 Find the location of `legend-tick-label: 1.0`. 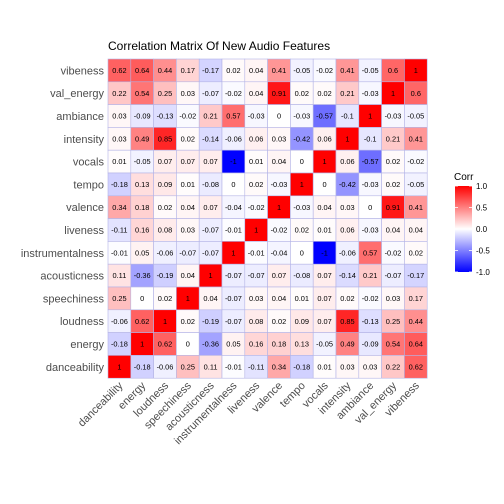

legend-tick-label: 1.0 is located at coordinates (482, 186).